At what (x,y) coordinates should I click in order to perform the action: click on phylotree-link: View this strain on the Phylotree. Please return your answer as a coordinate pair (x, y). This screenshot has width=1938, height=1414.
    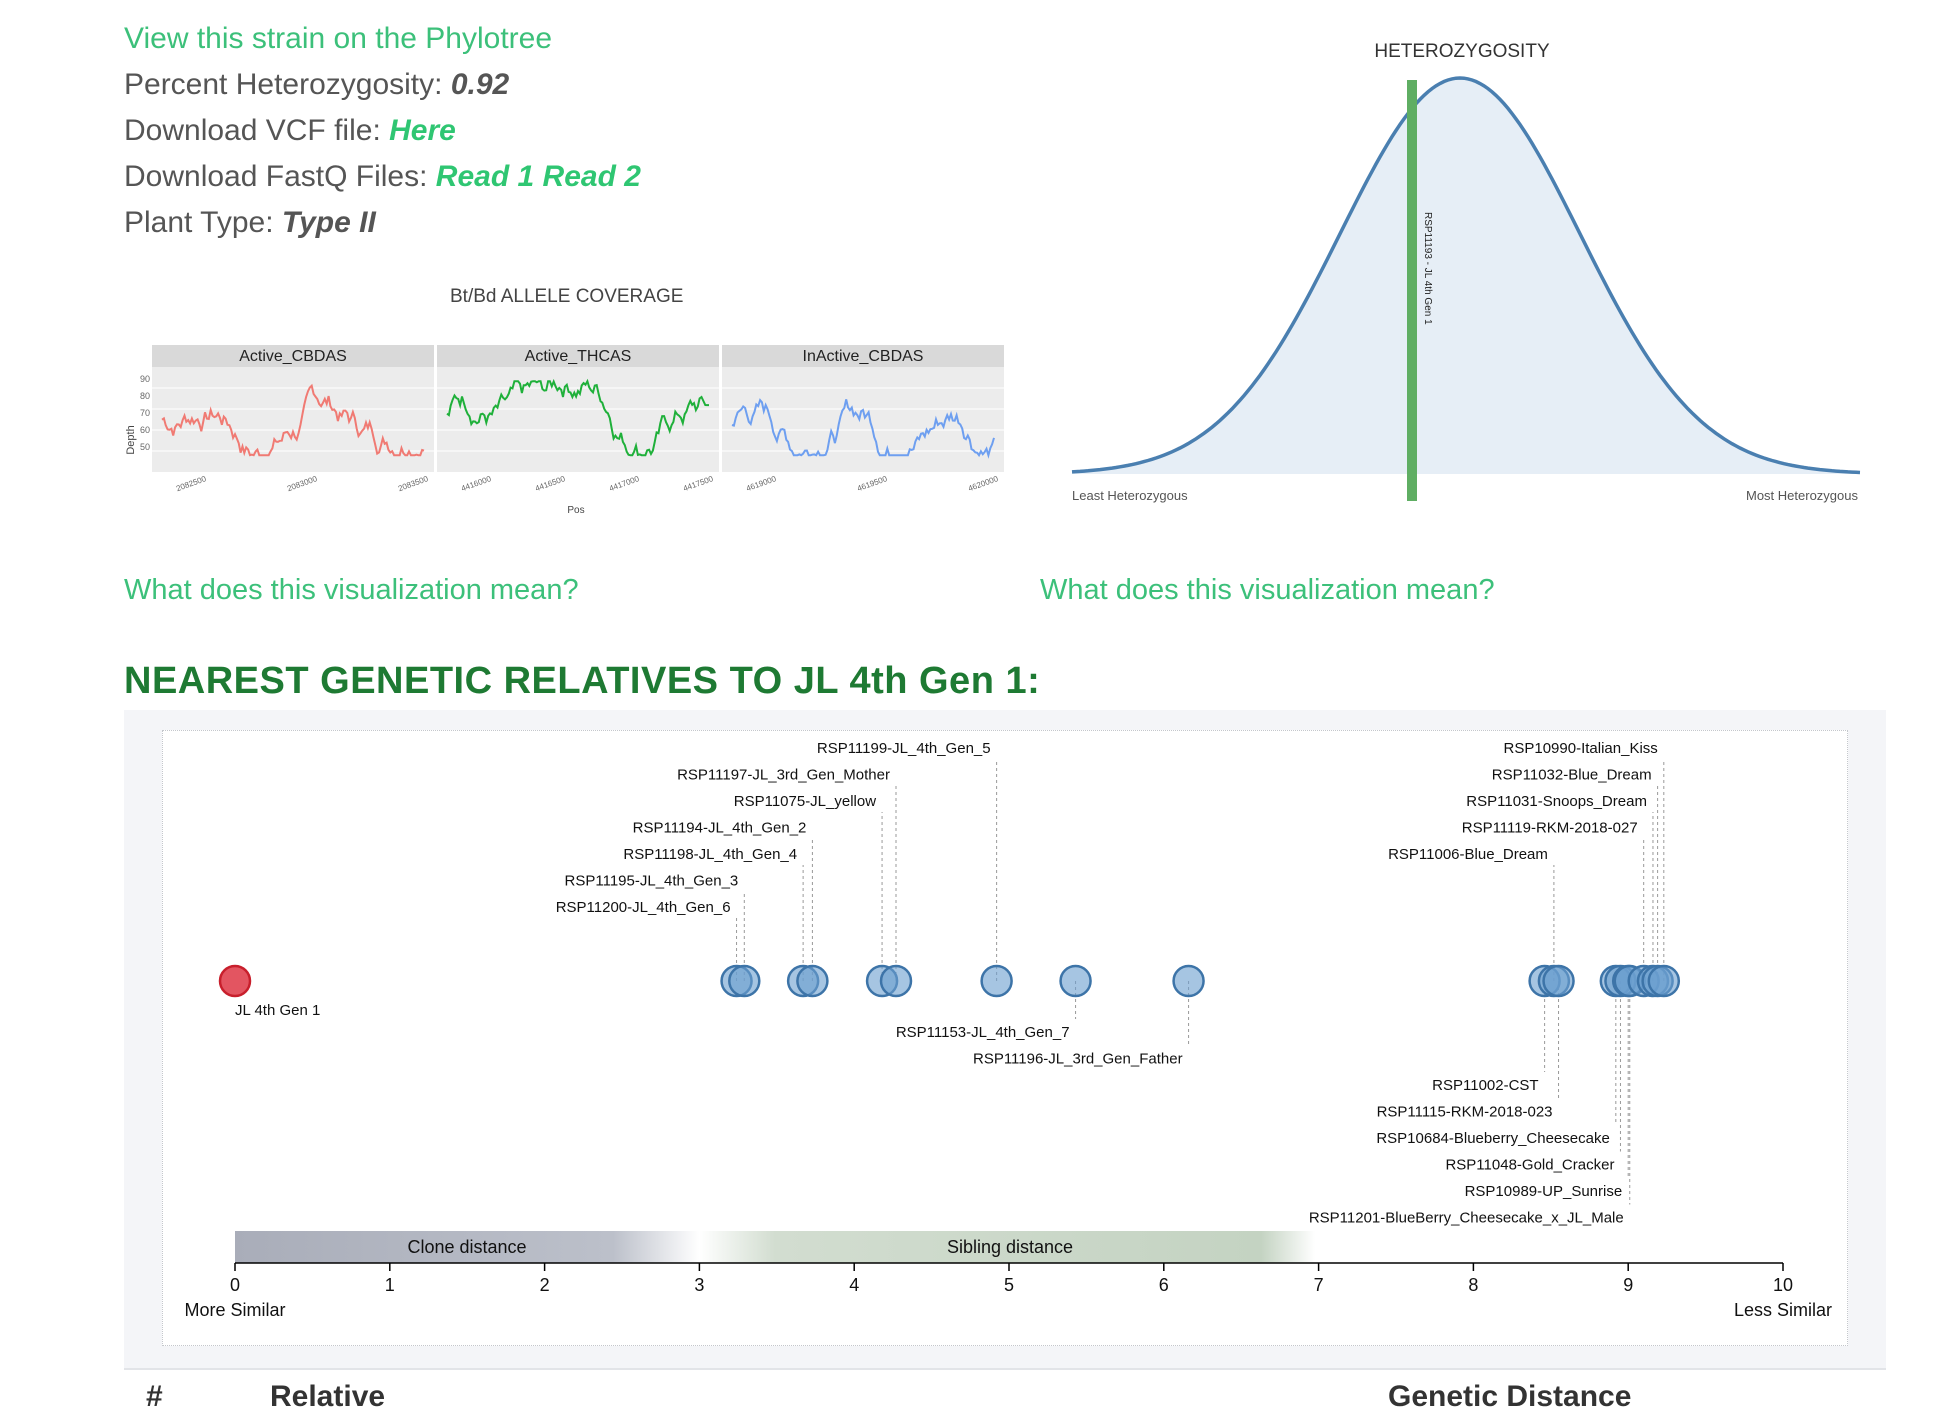
    Looking at the image, I should click on (338, 38).